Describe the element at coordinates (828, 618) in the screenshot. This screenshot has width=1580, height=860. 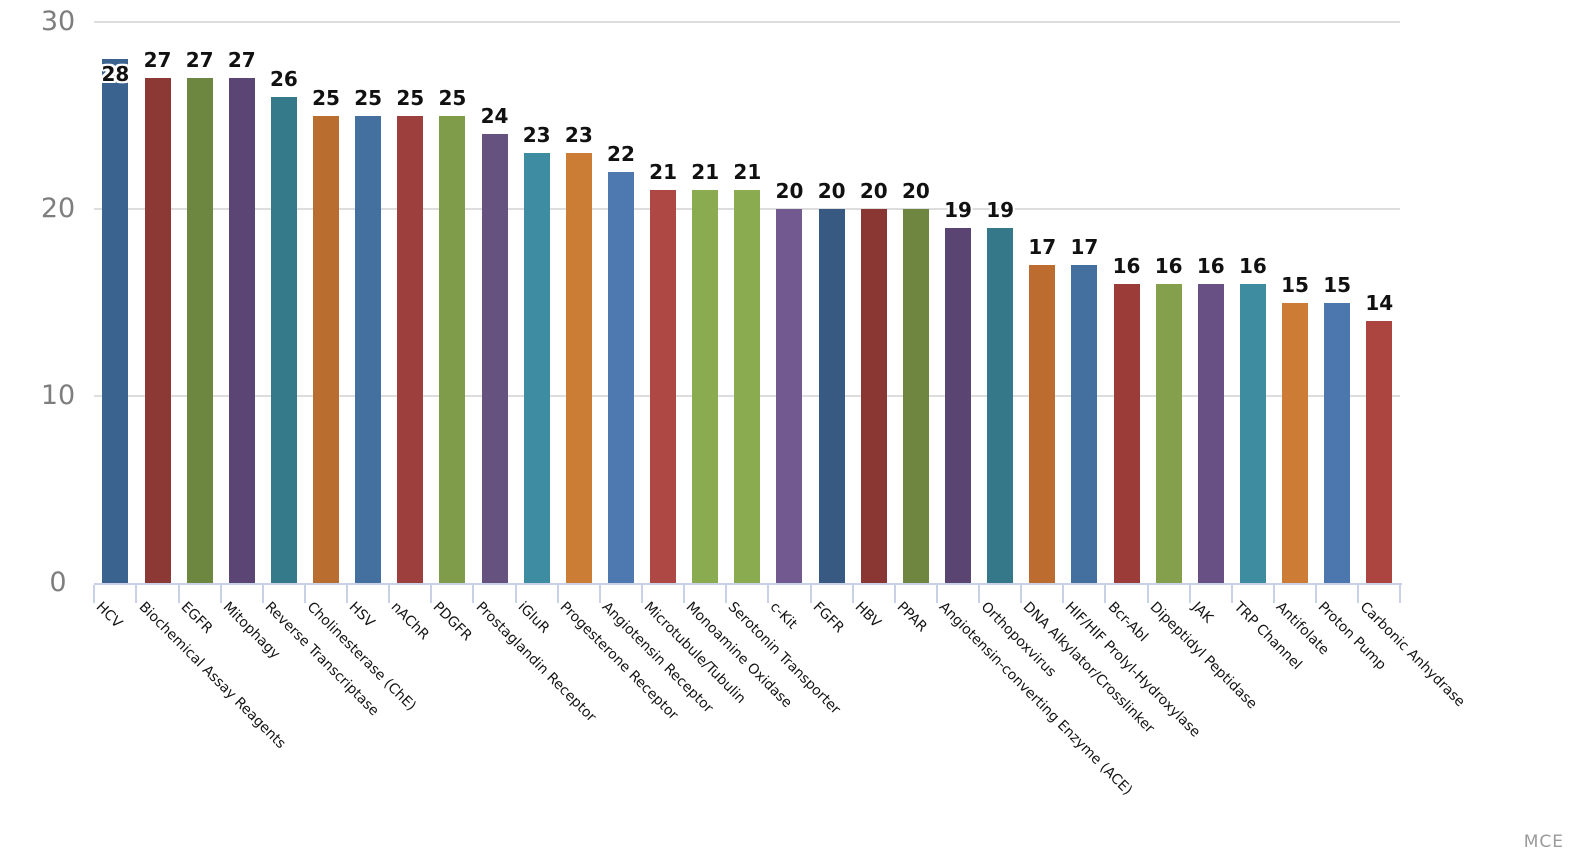
I see `x-axis-category-label: FGFR` at that location.